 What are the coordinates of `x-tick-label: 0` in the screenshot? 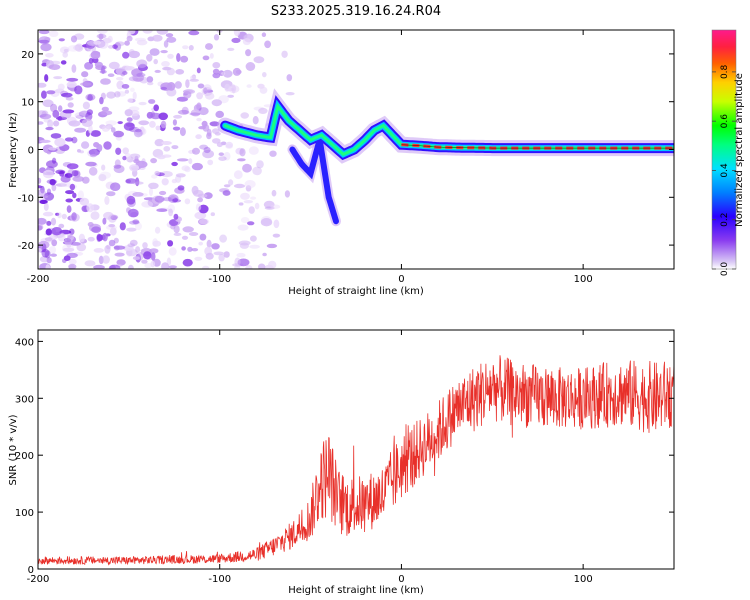 It's located at (401, 279).